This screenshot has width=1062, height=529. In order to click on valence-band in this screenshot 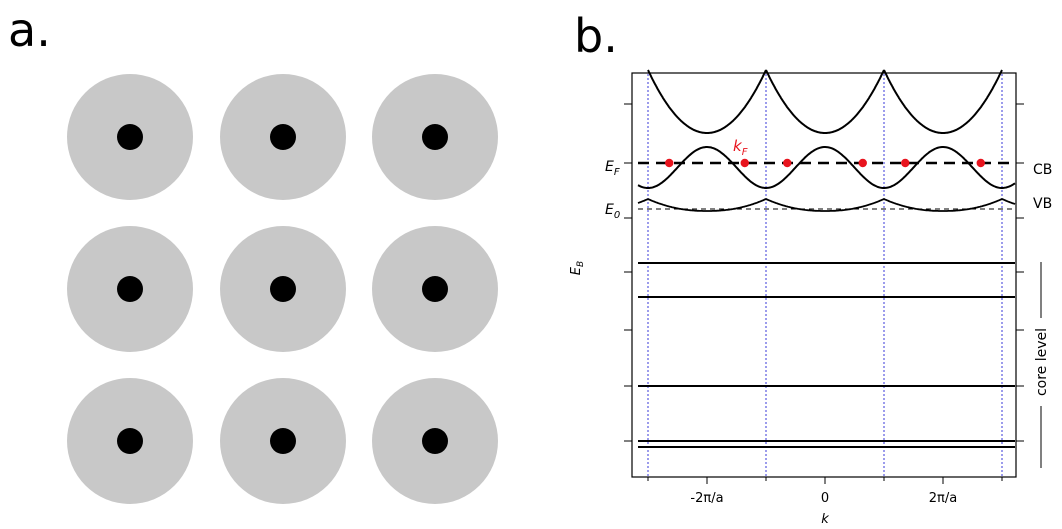, I will do `click(826, 205)`.